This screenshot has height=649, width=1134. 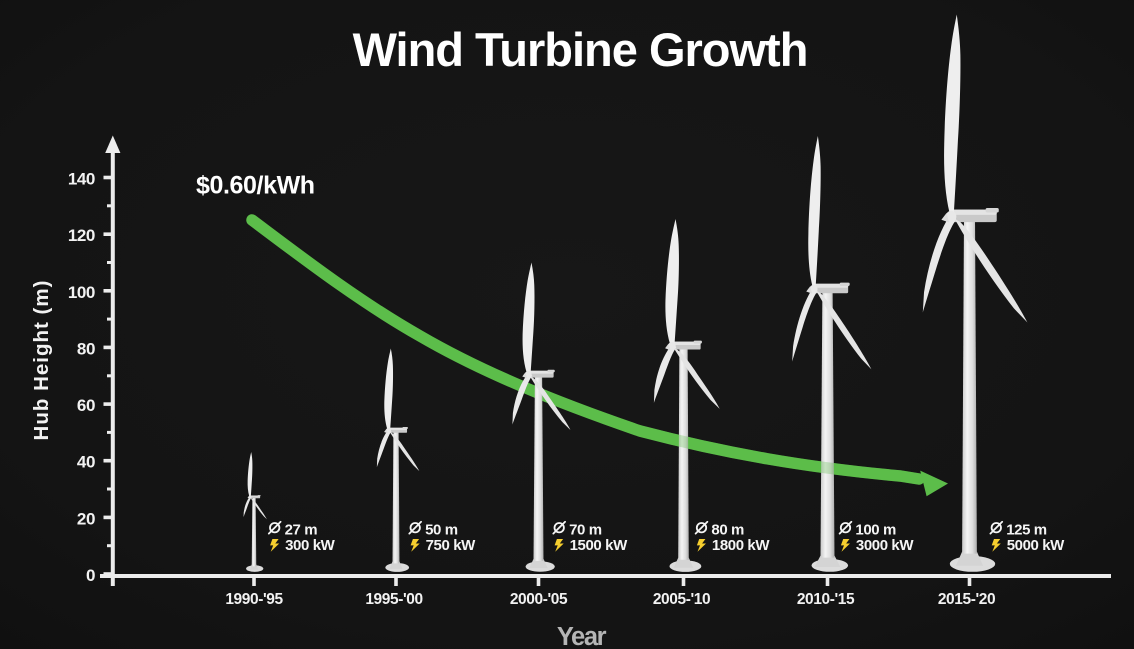 What do you see at coordinates (599, 545) in the screenshot?
I see `svg-text: 1500 kW` at bounding box center [599, 545].